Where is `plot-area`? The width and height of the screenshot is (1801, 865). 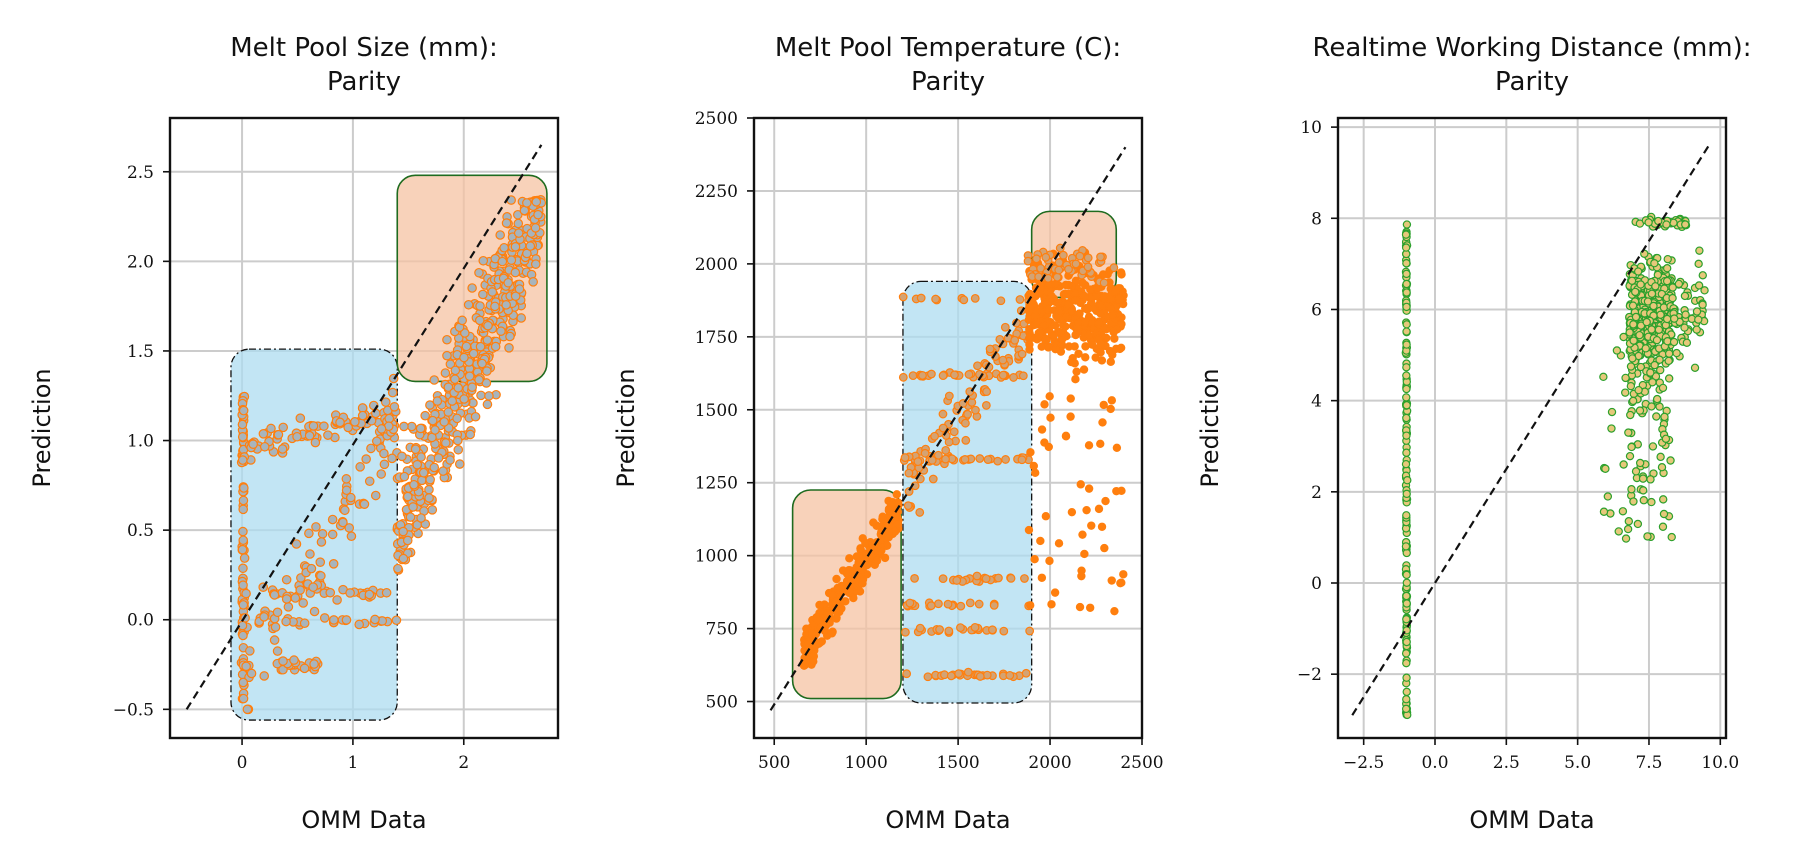
plot-area is located at coordinates (366, 432).